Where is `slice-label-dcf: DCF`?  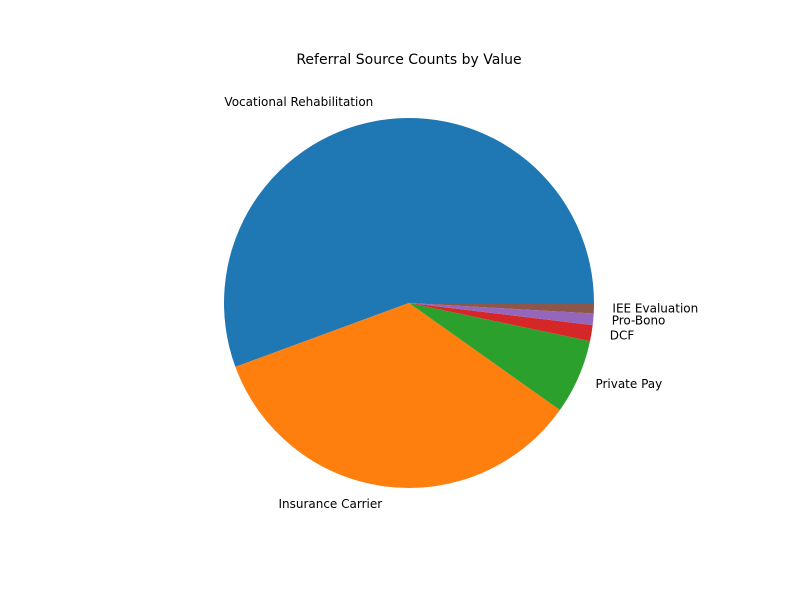
slice-label-dcf: DCF is located at coordinates (622, 336).